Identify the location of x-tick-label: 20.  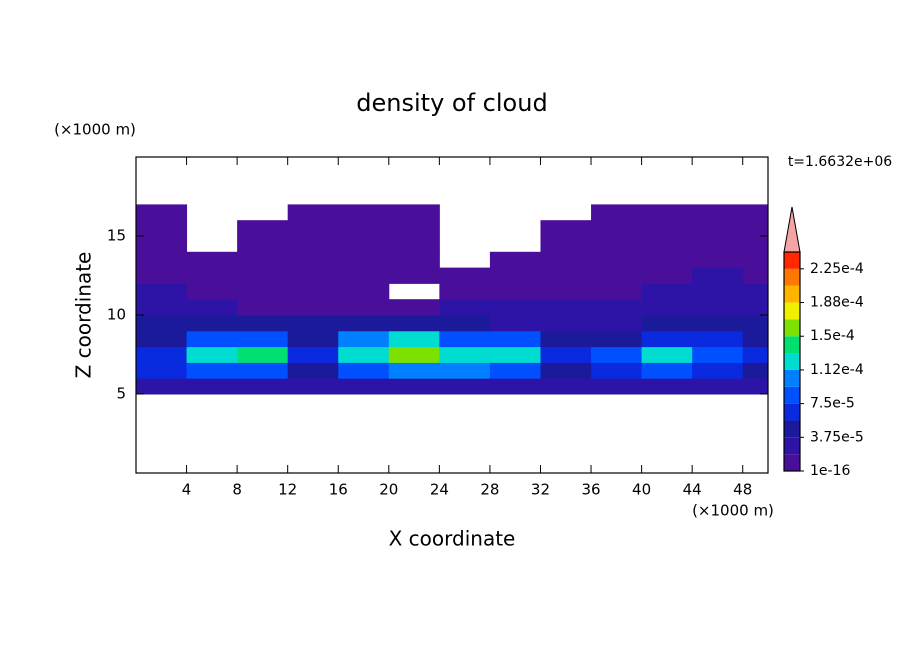
(388, 490).